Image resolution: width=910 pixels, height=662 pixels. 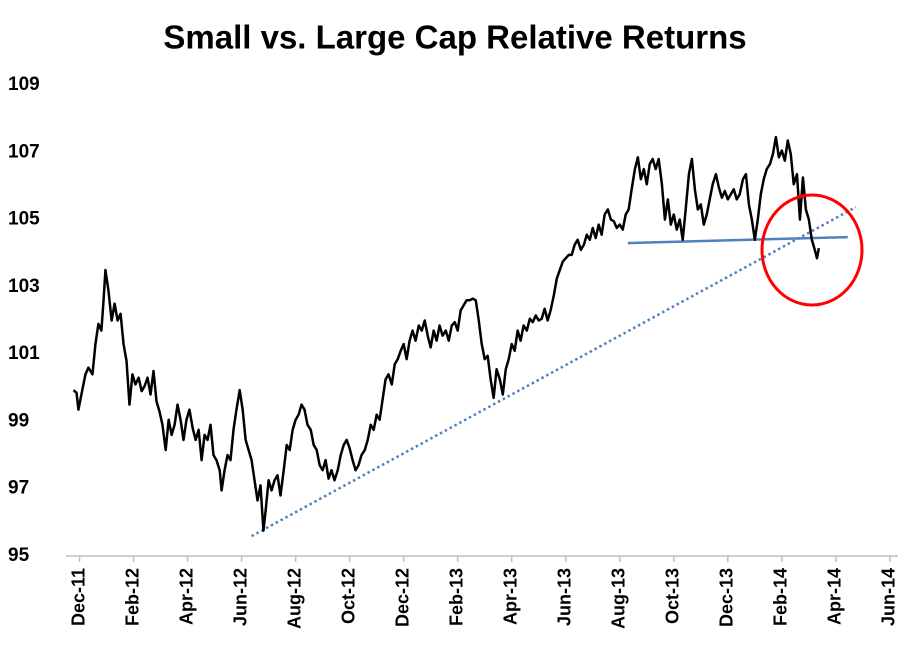 What do you see at coordinates (132, 597) in the screenshot?
I see `x-tick-label: Feb-12` at bounding box center [132, 597].